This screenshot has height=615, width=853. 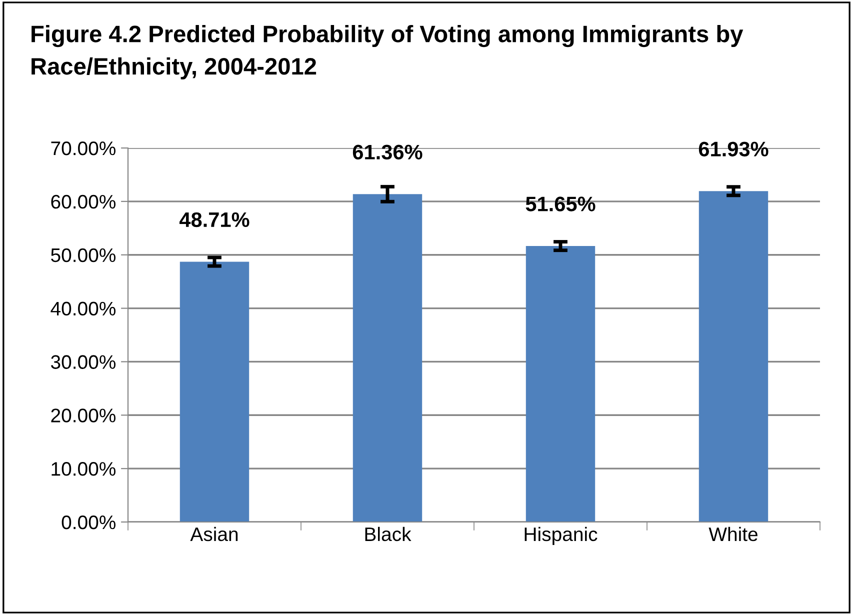 What do you see at coordinates (83, 201) in the screenshot?
I see `y-tick-label: 60.00%` at bounding box center [83, 201].